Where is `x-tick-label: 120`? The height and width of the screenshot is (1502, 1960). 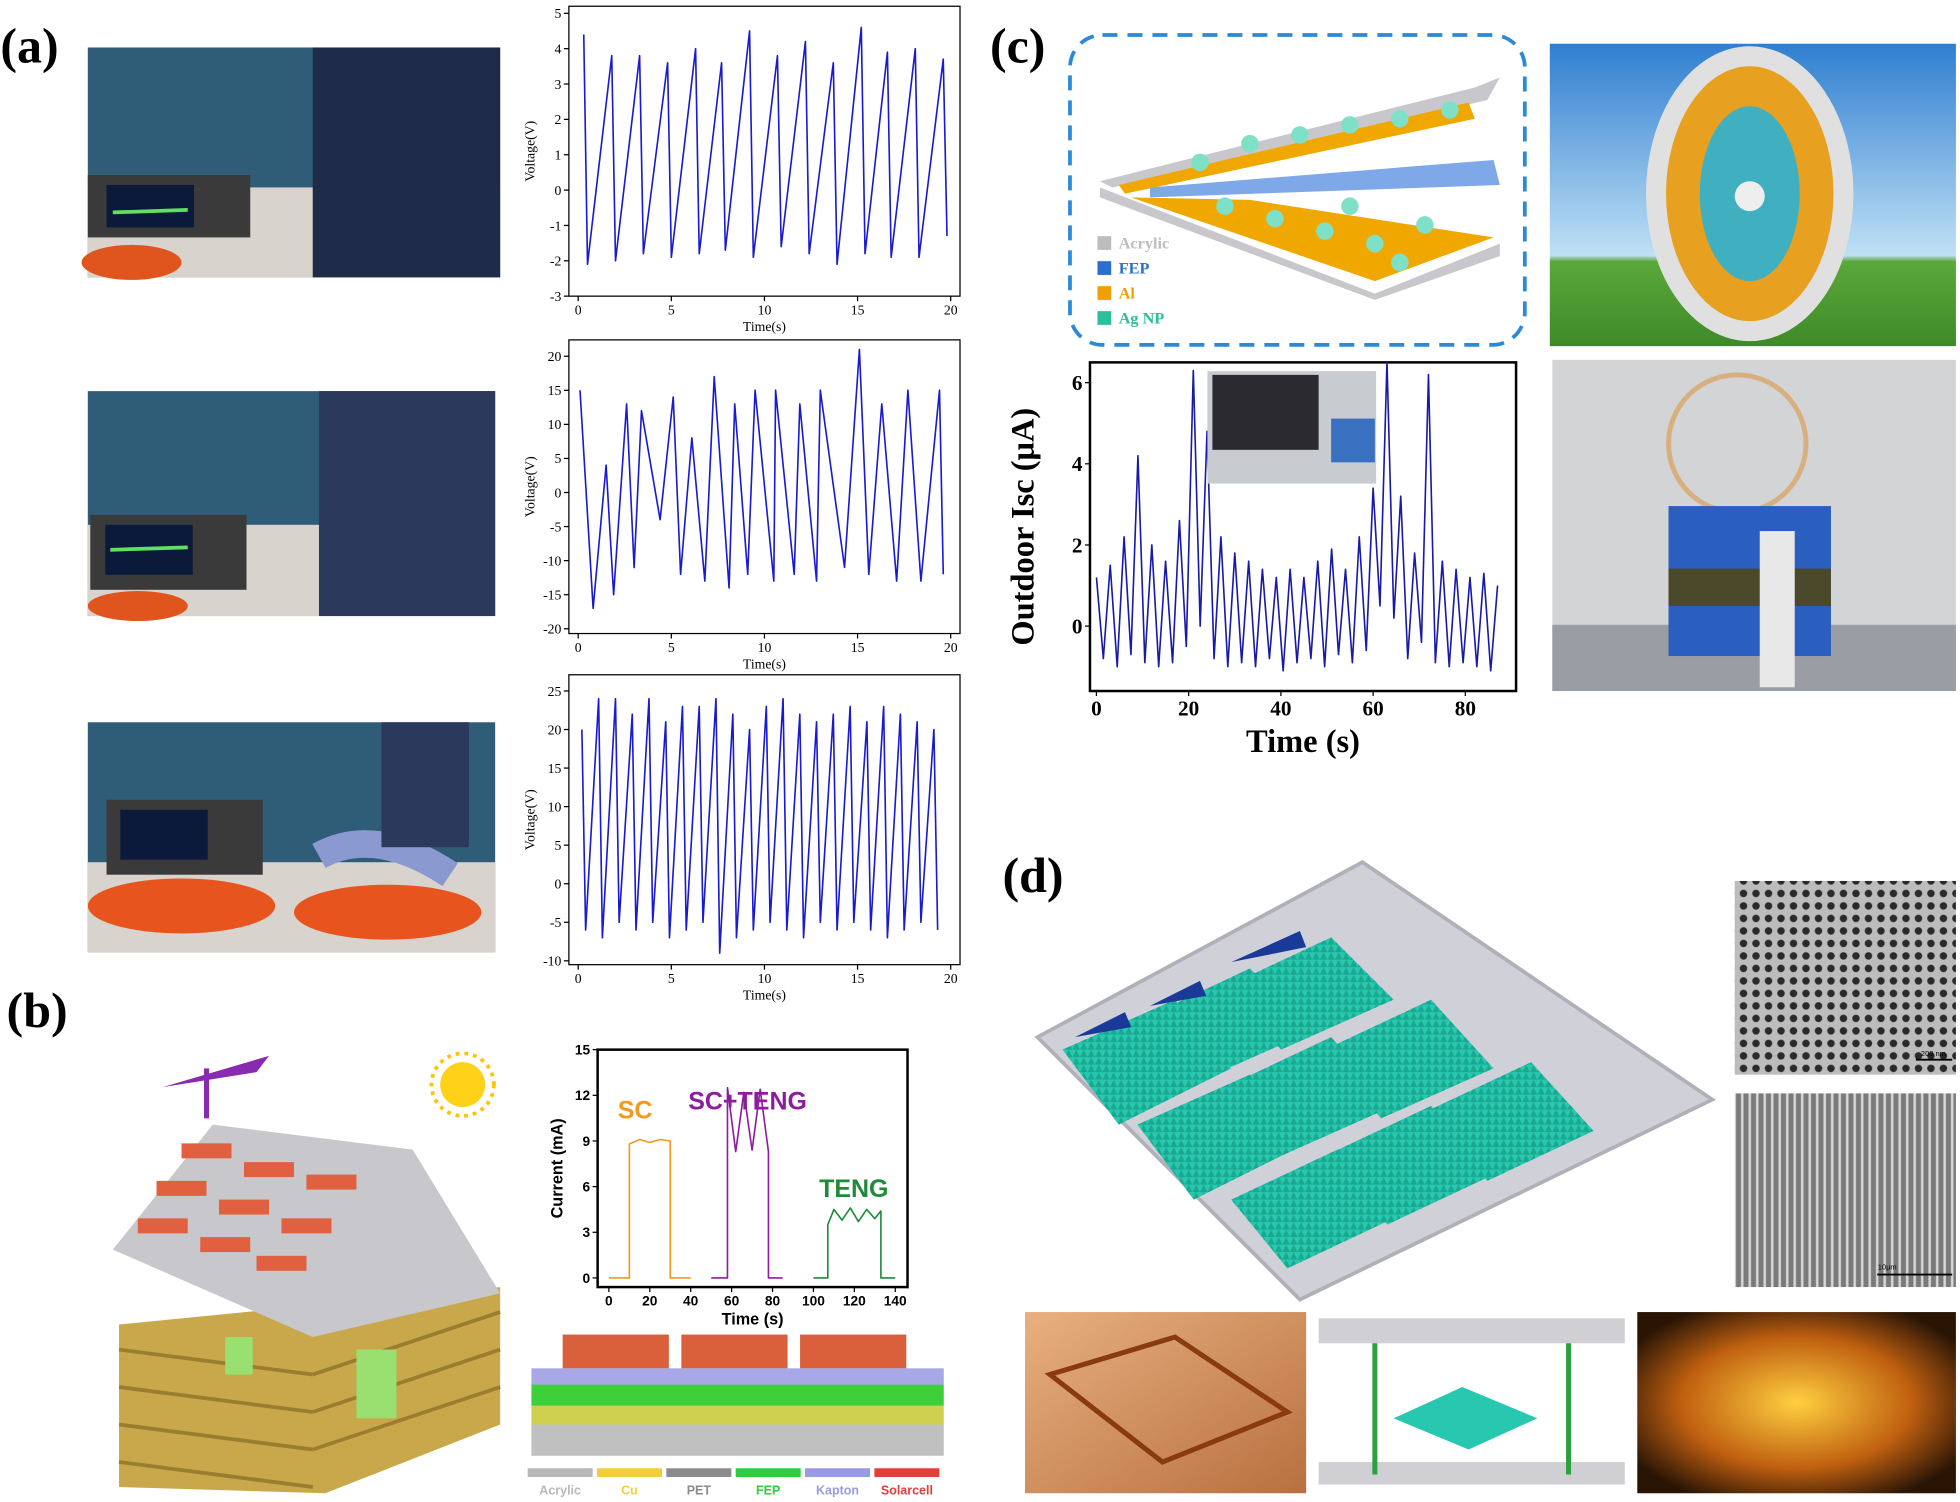
x-tick-label: 120 is located at coordinates (854, 1301).